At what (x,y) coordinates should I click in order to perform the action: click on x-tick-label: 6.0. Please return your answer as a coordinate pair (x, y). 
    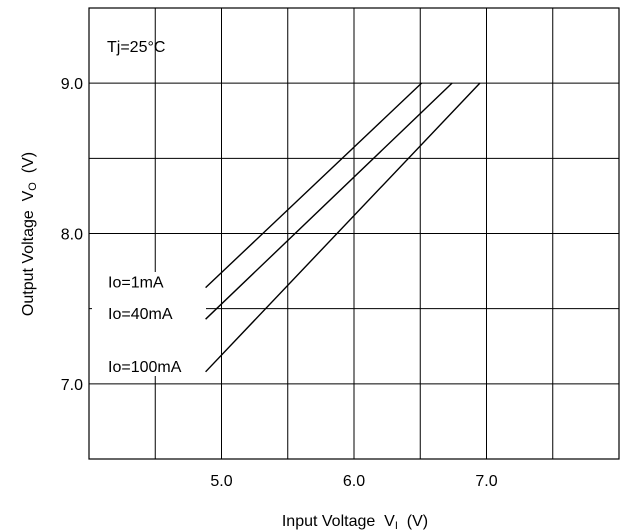
    Looking at the image, I should click on (354, 481).